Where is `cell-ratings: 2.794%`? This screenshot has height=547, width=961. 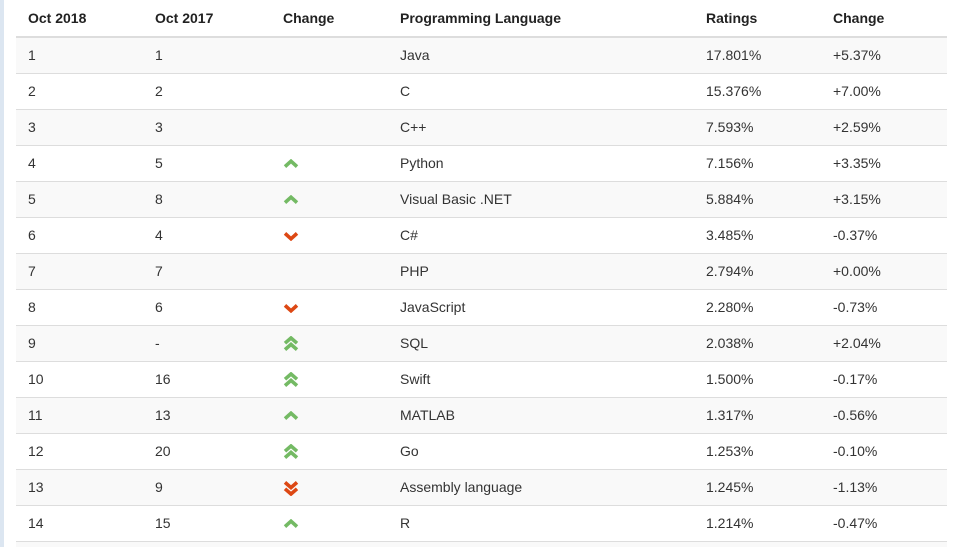 cell-ratings: 2.794% is located at coordinates (757, 271).